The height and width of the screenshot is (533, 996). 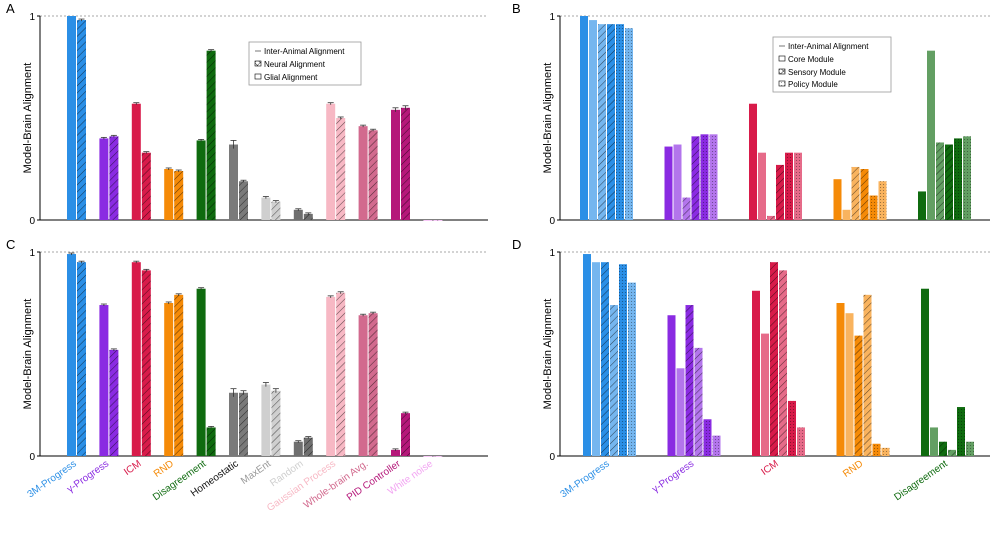 I want to click on panel-label-b: B, so click(x=516, y=8).